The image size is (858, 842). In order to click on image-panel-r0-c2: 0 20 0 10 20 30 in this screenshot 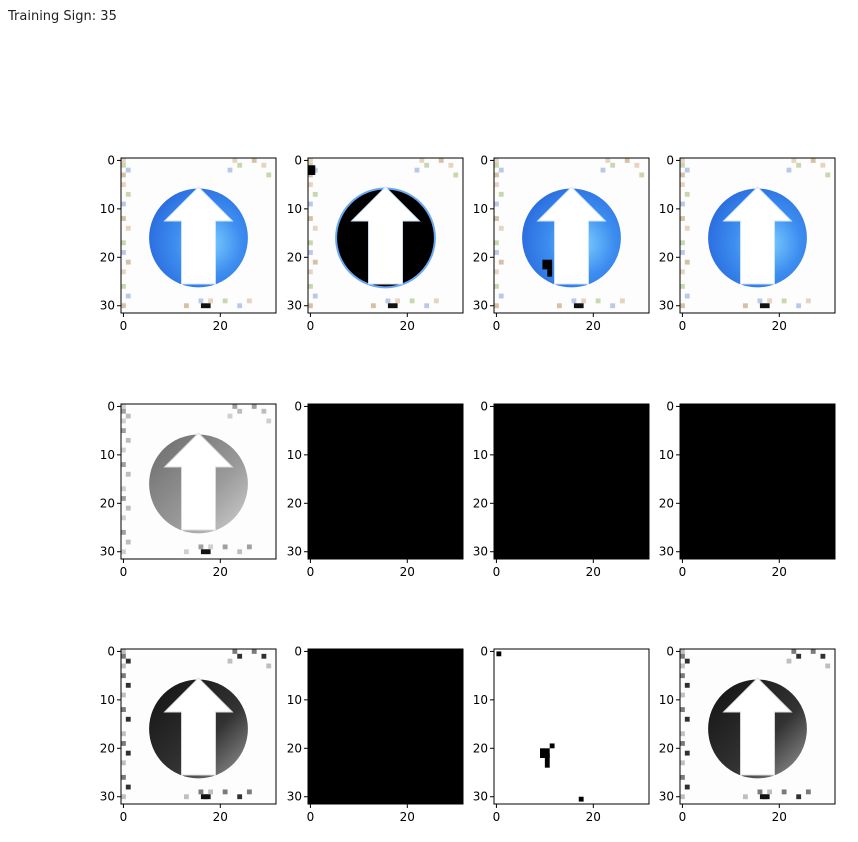, I will do `click(561, 243)`.